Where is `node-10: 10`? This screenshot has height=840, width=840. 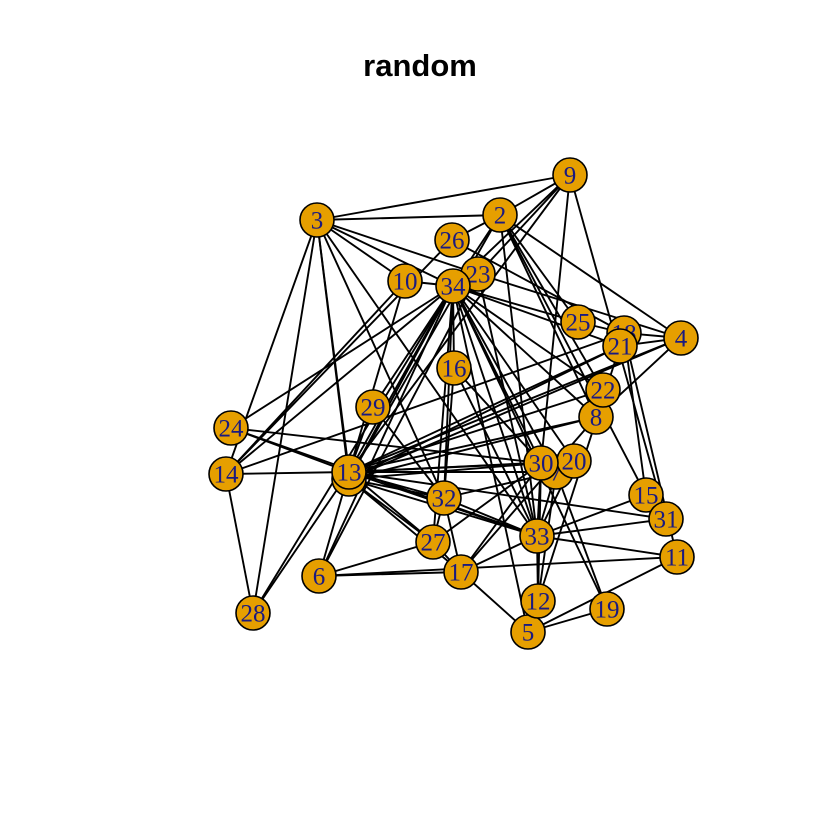
node-10: 10 is located at coordinates (405, 281).